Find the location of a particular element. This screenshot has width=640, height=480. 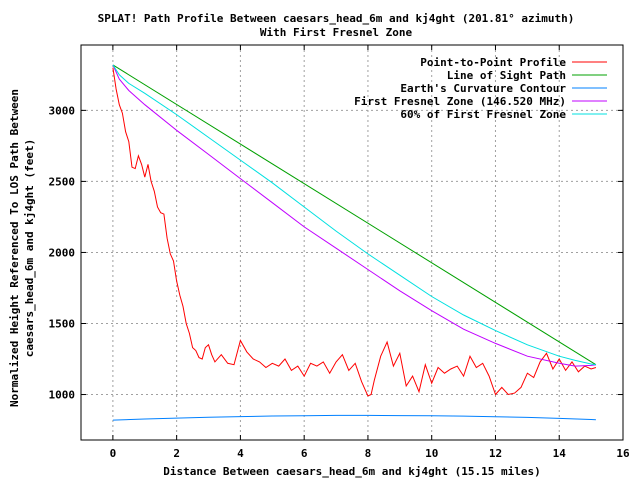

y-tick-label: 2500 is located at coordinates (62, 181).